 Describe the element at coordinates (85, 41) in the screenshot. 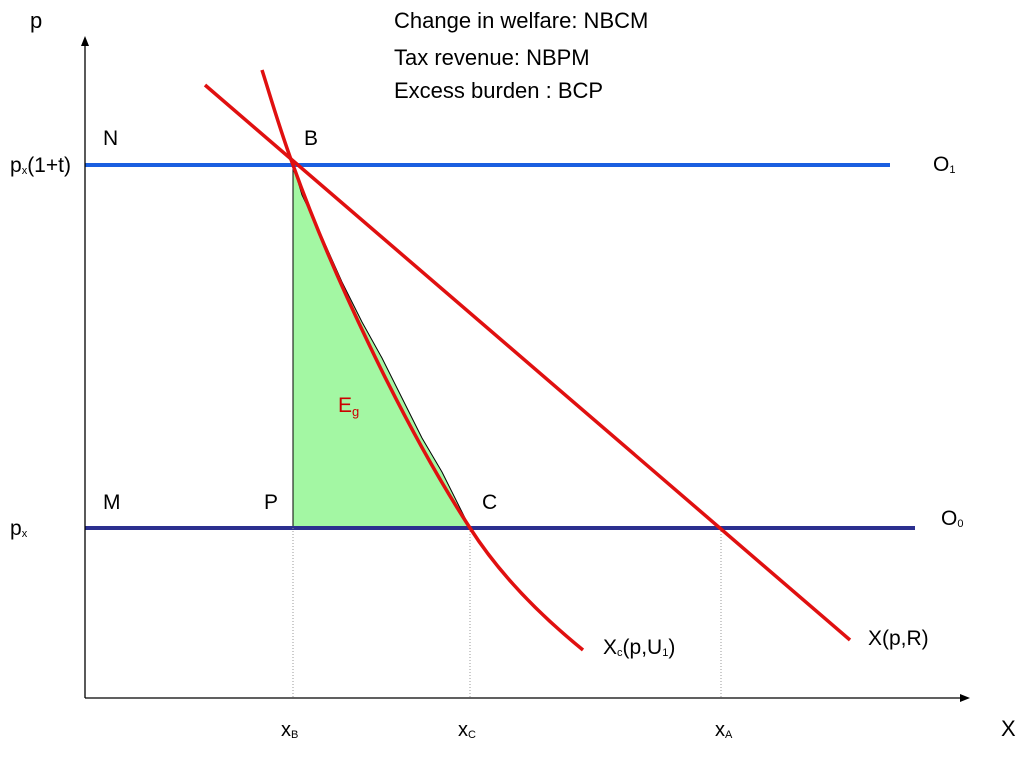

I see `y-axis-arrow` at that location.